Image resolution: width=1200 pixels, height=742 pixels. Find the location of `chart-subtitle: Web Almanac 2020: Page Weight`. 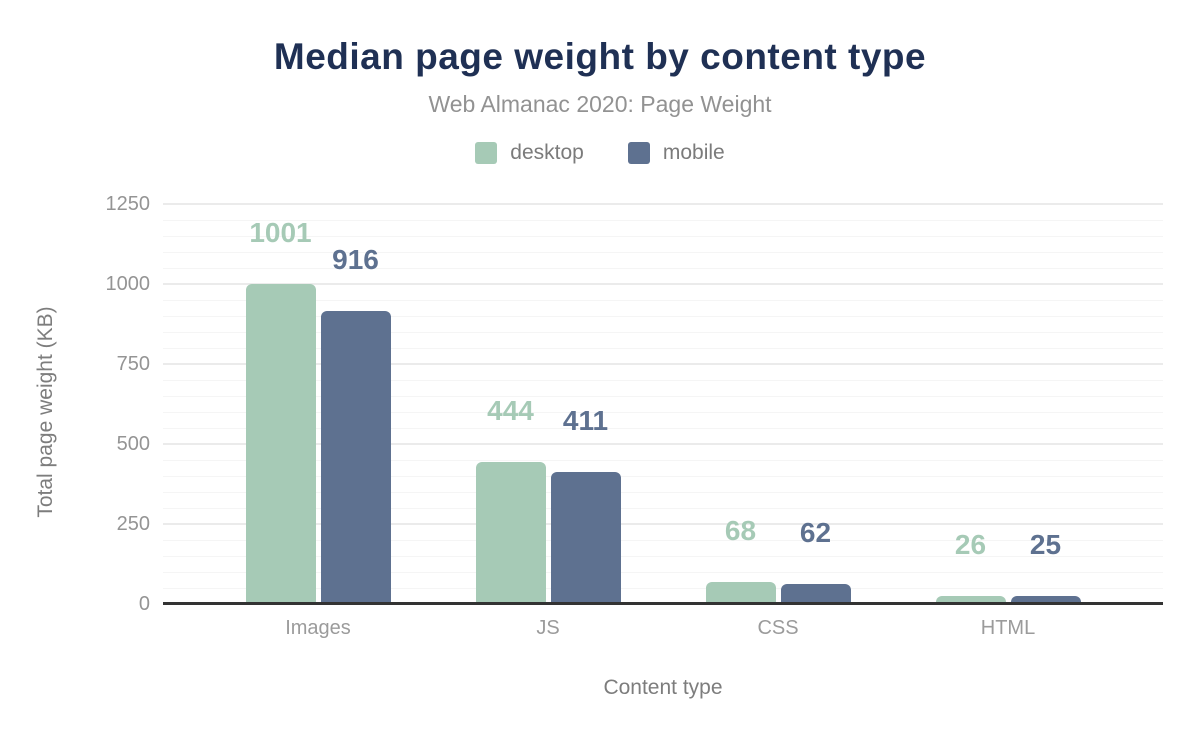

chart-subtitle: Web Almanac 2020: Page Weight is located at coordinates (600, 104).